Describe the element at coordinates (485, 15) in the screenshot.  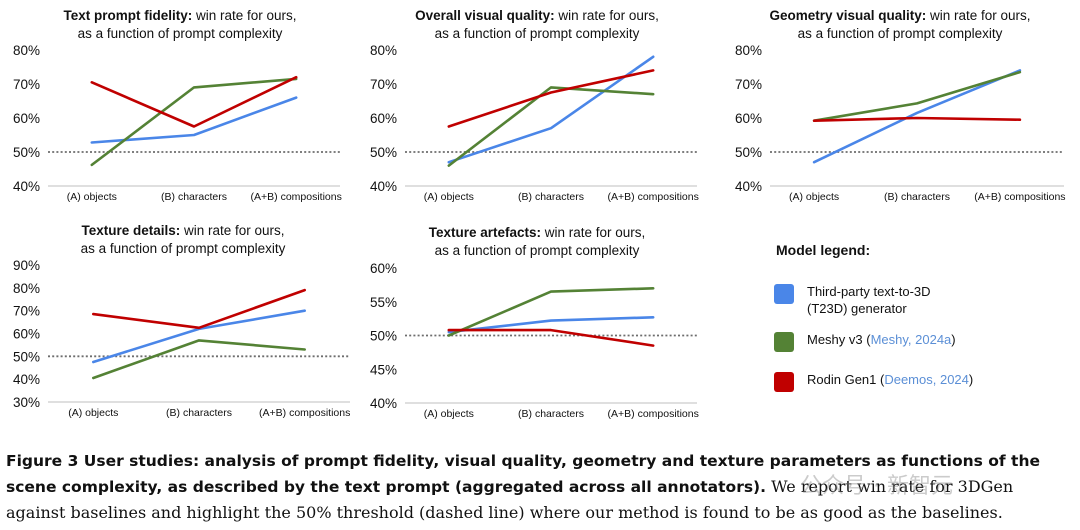
I see `chart-title-bold: Overall visual quality:` at that location.